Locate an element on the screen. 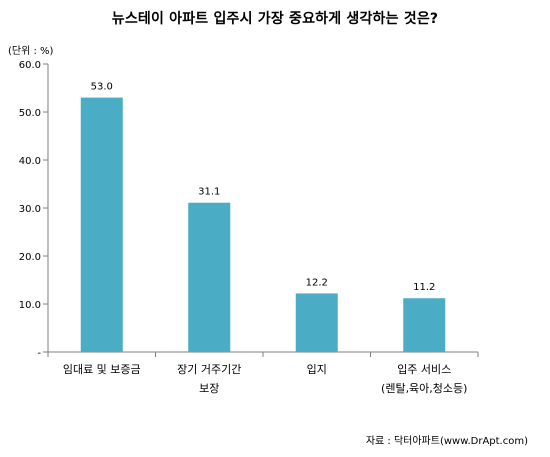 The image size is (550, 457). y-tick-label: 60.0 is located at coordinates (30, 65).